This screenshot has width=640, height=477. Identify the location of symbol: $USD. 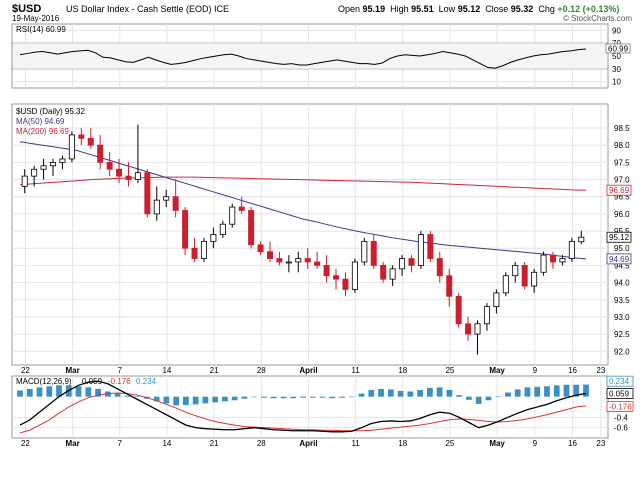
(27, 9).